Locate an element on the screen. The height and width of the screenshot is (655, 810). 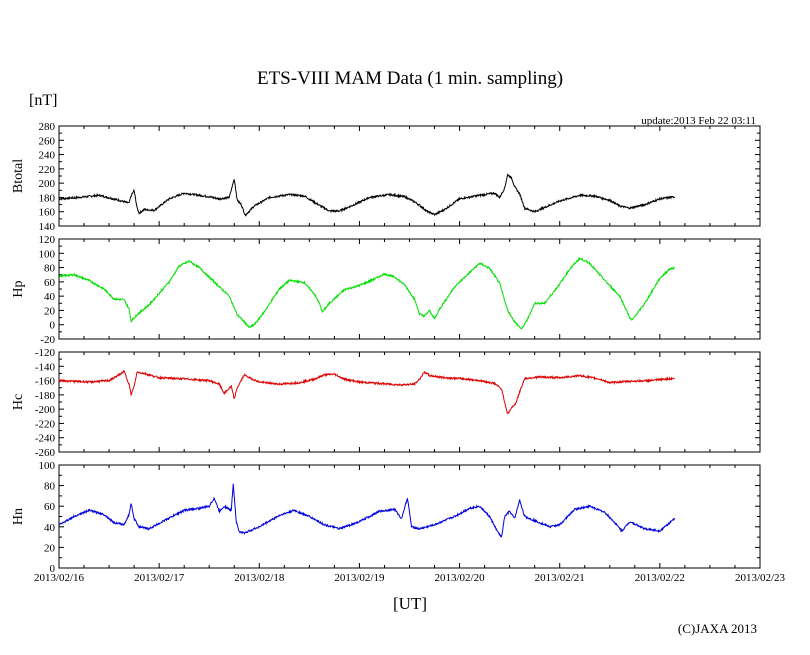
ytick-label-hp-1: 0 is located at coordinates (53, 326).